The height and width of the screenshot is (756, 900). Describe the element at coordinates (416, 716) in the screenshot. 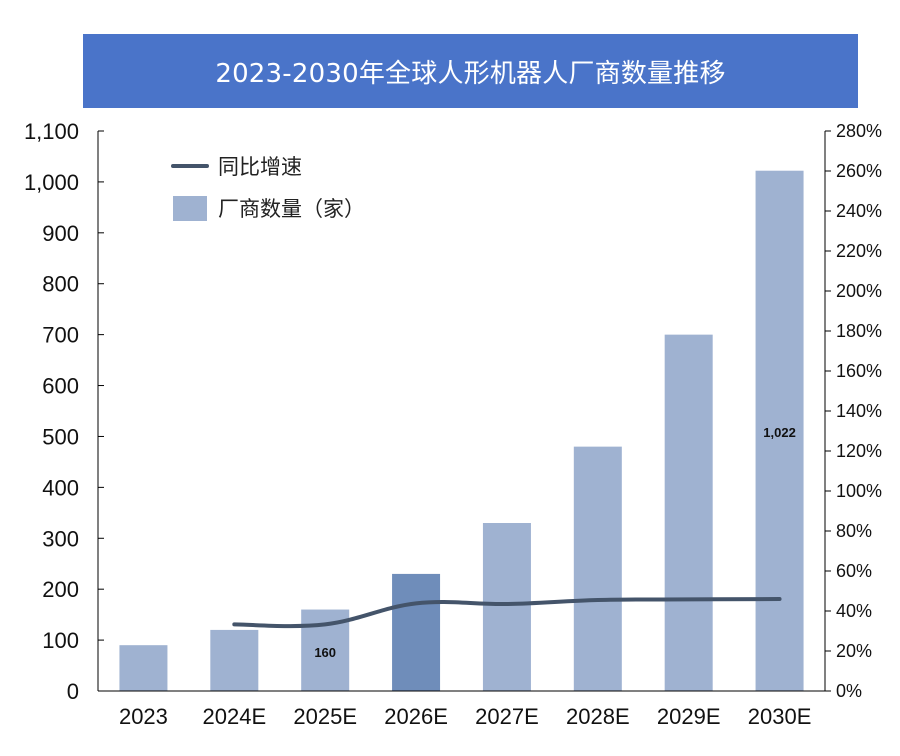

I see `x-tick-label: 2026E` at that location.